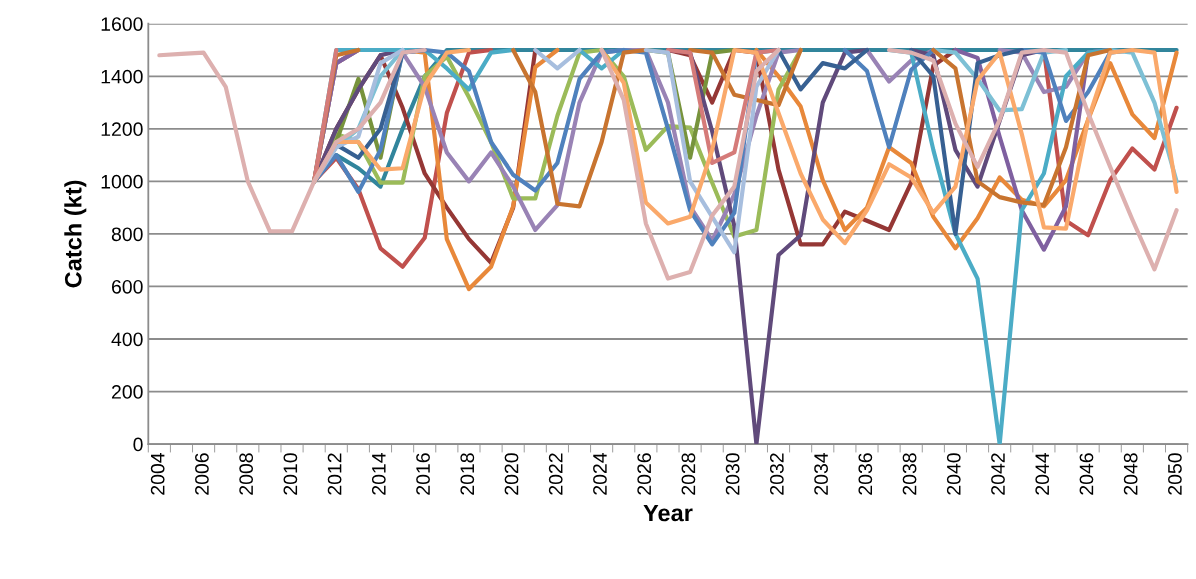  Describe the element at coordinates (122, 24) in the screenshot. I see `y-tick-label: 1600` at that location.